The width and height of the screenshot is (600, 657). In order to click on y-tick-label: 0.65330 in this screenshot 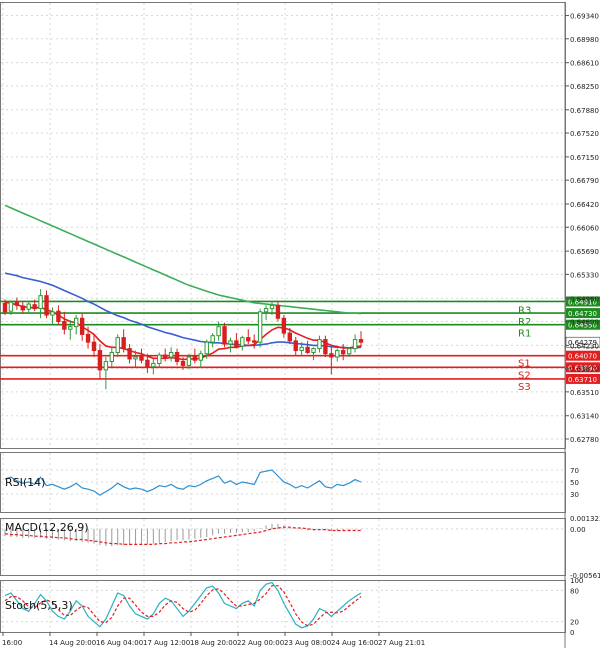, I will do `click(584, 275)`.